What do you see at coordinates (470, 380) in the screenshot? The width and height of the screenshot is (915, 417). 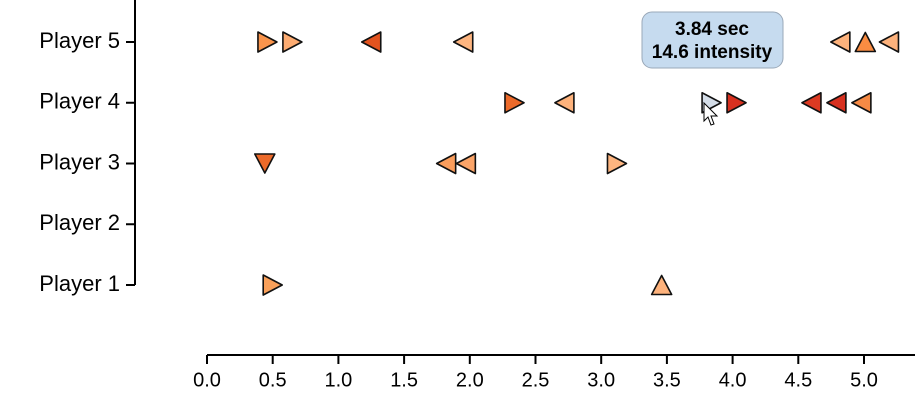 I see `x-tick-label: 2.0` at bounding box center [470, 380].